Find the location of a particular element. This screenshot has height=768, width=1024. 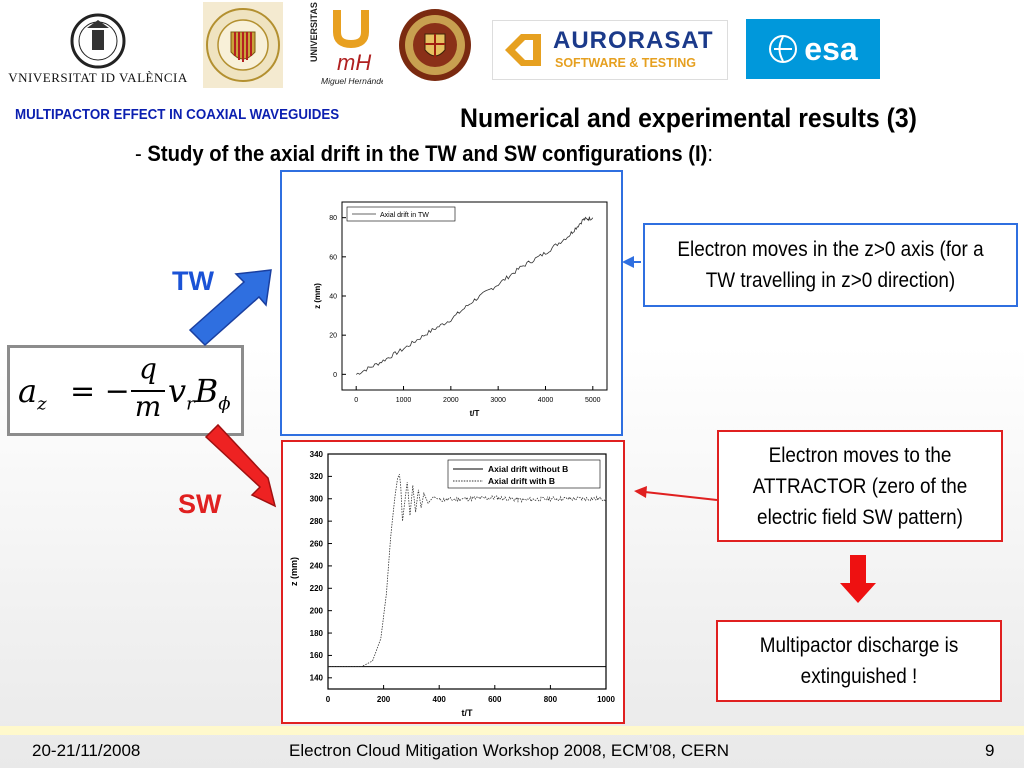

y-tick-label: 40 is located at coordinates (333, 296).